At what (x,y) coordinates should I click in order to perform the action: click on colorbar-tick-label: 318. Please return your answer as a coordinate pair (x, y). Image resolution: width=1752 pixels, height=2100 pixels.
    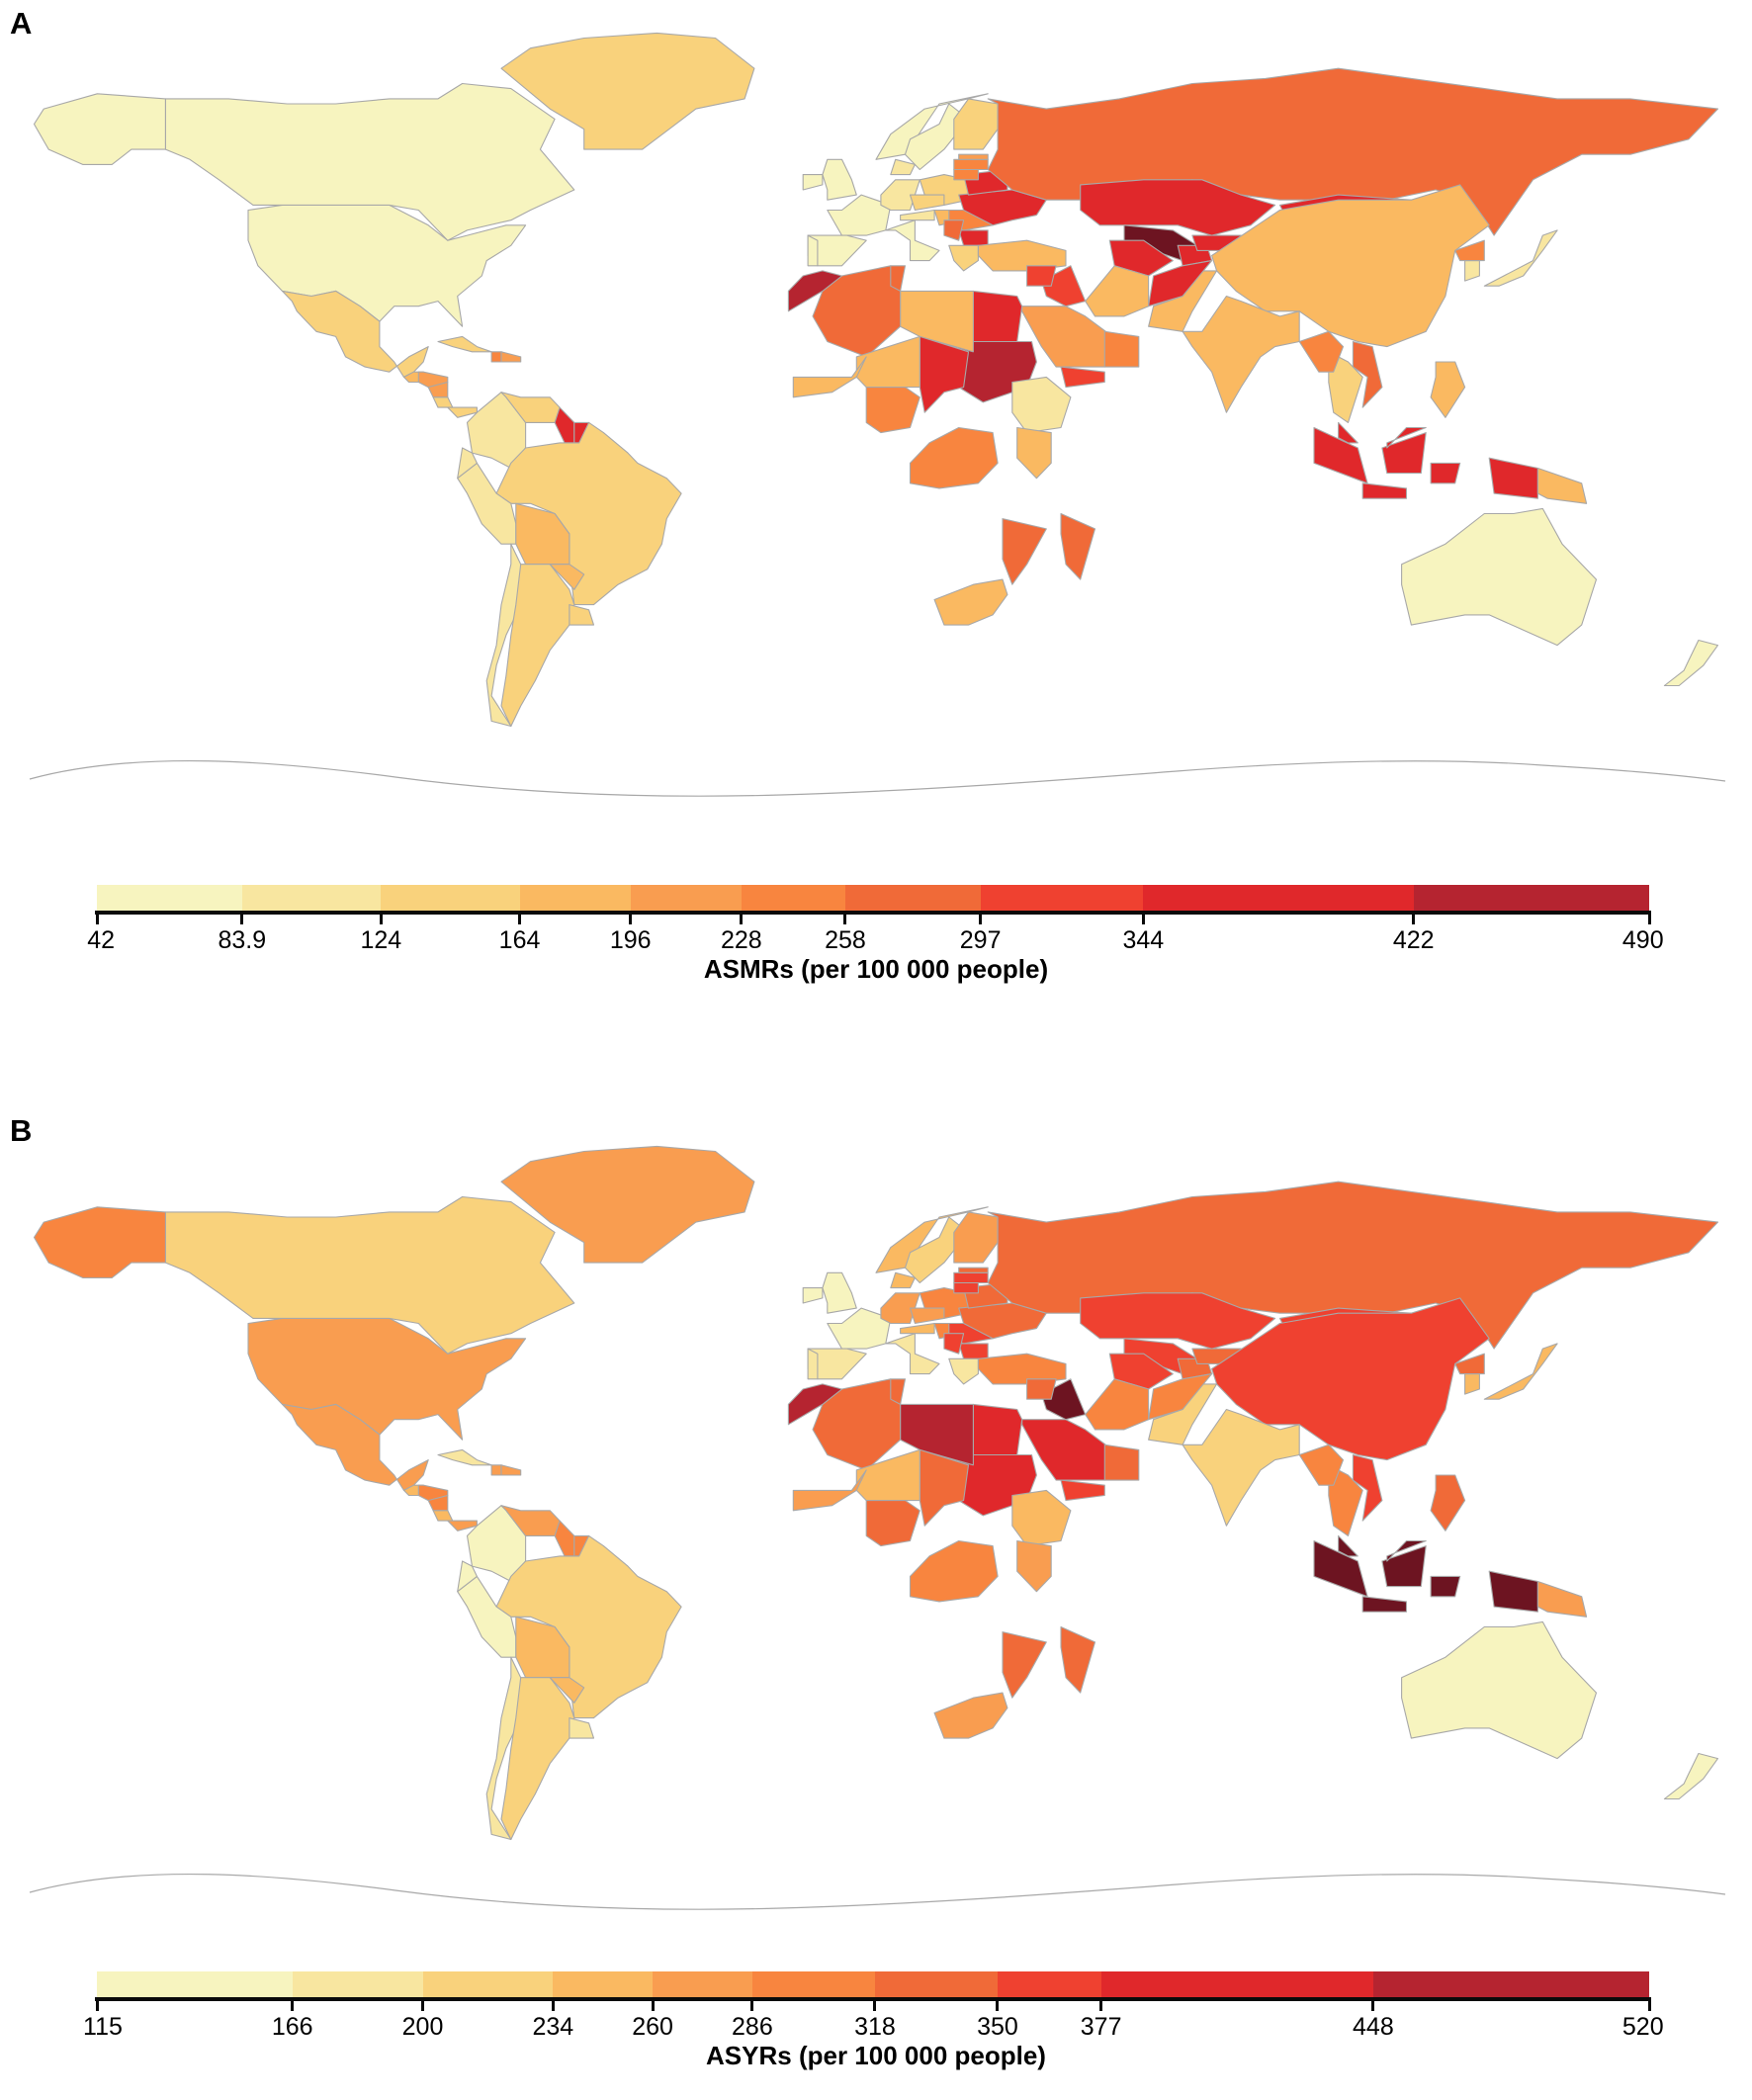
    Looking at the image, I should click on (875, 2027).